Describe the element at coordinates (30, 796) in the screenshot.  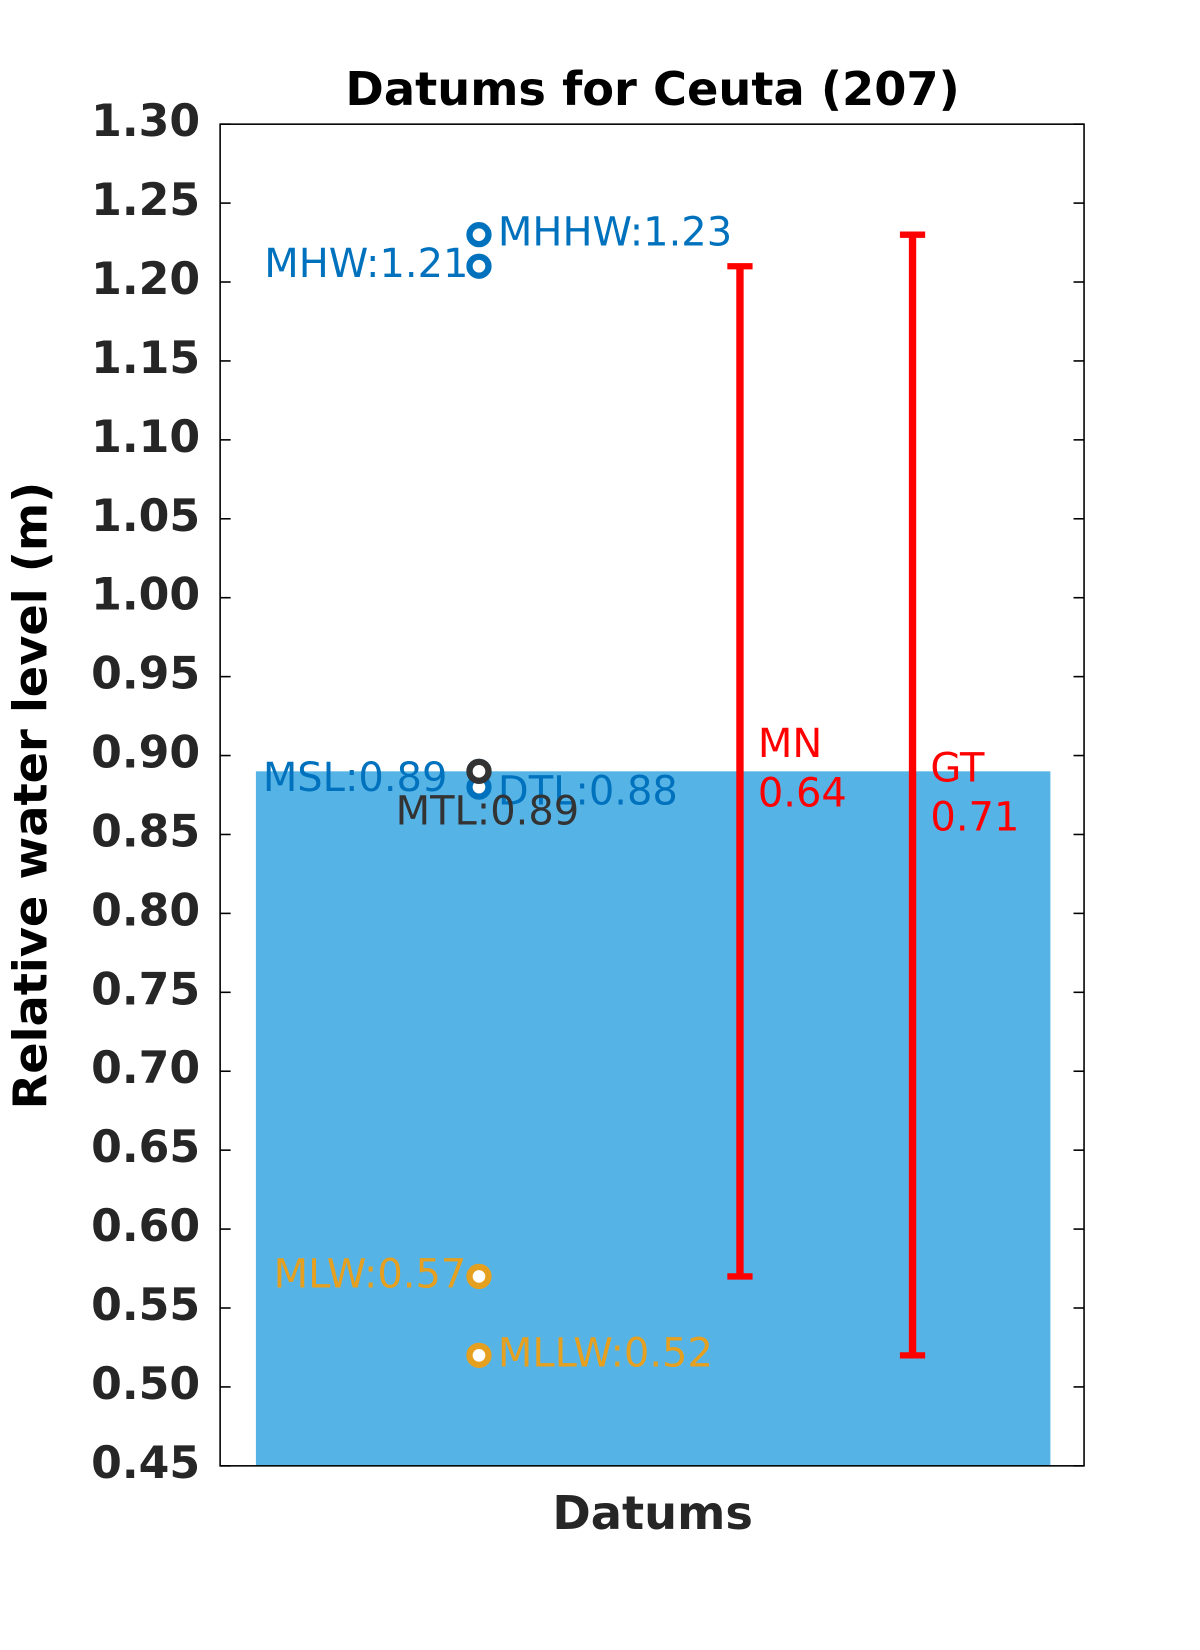
I see `y-axis-label: Relative water level (m)` at that location.